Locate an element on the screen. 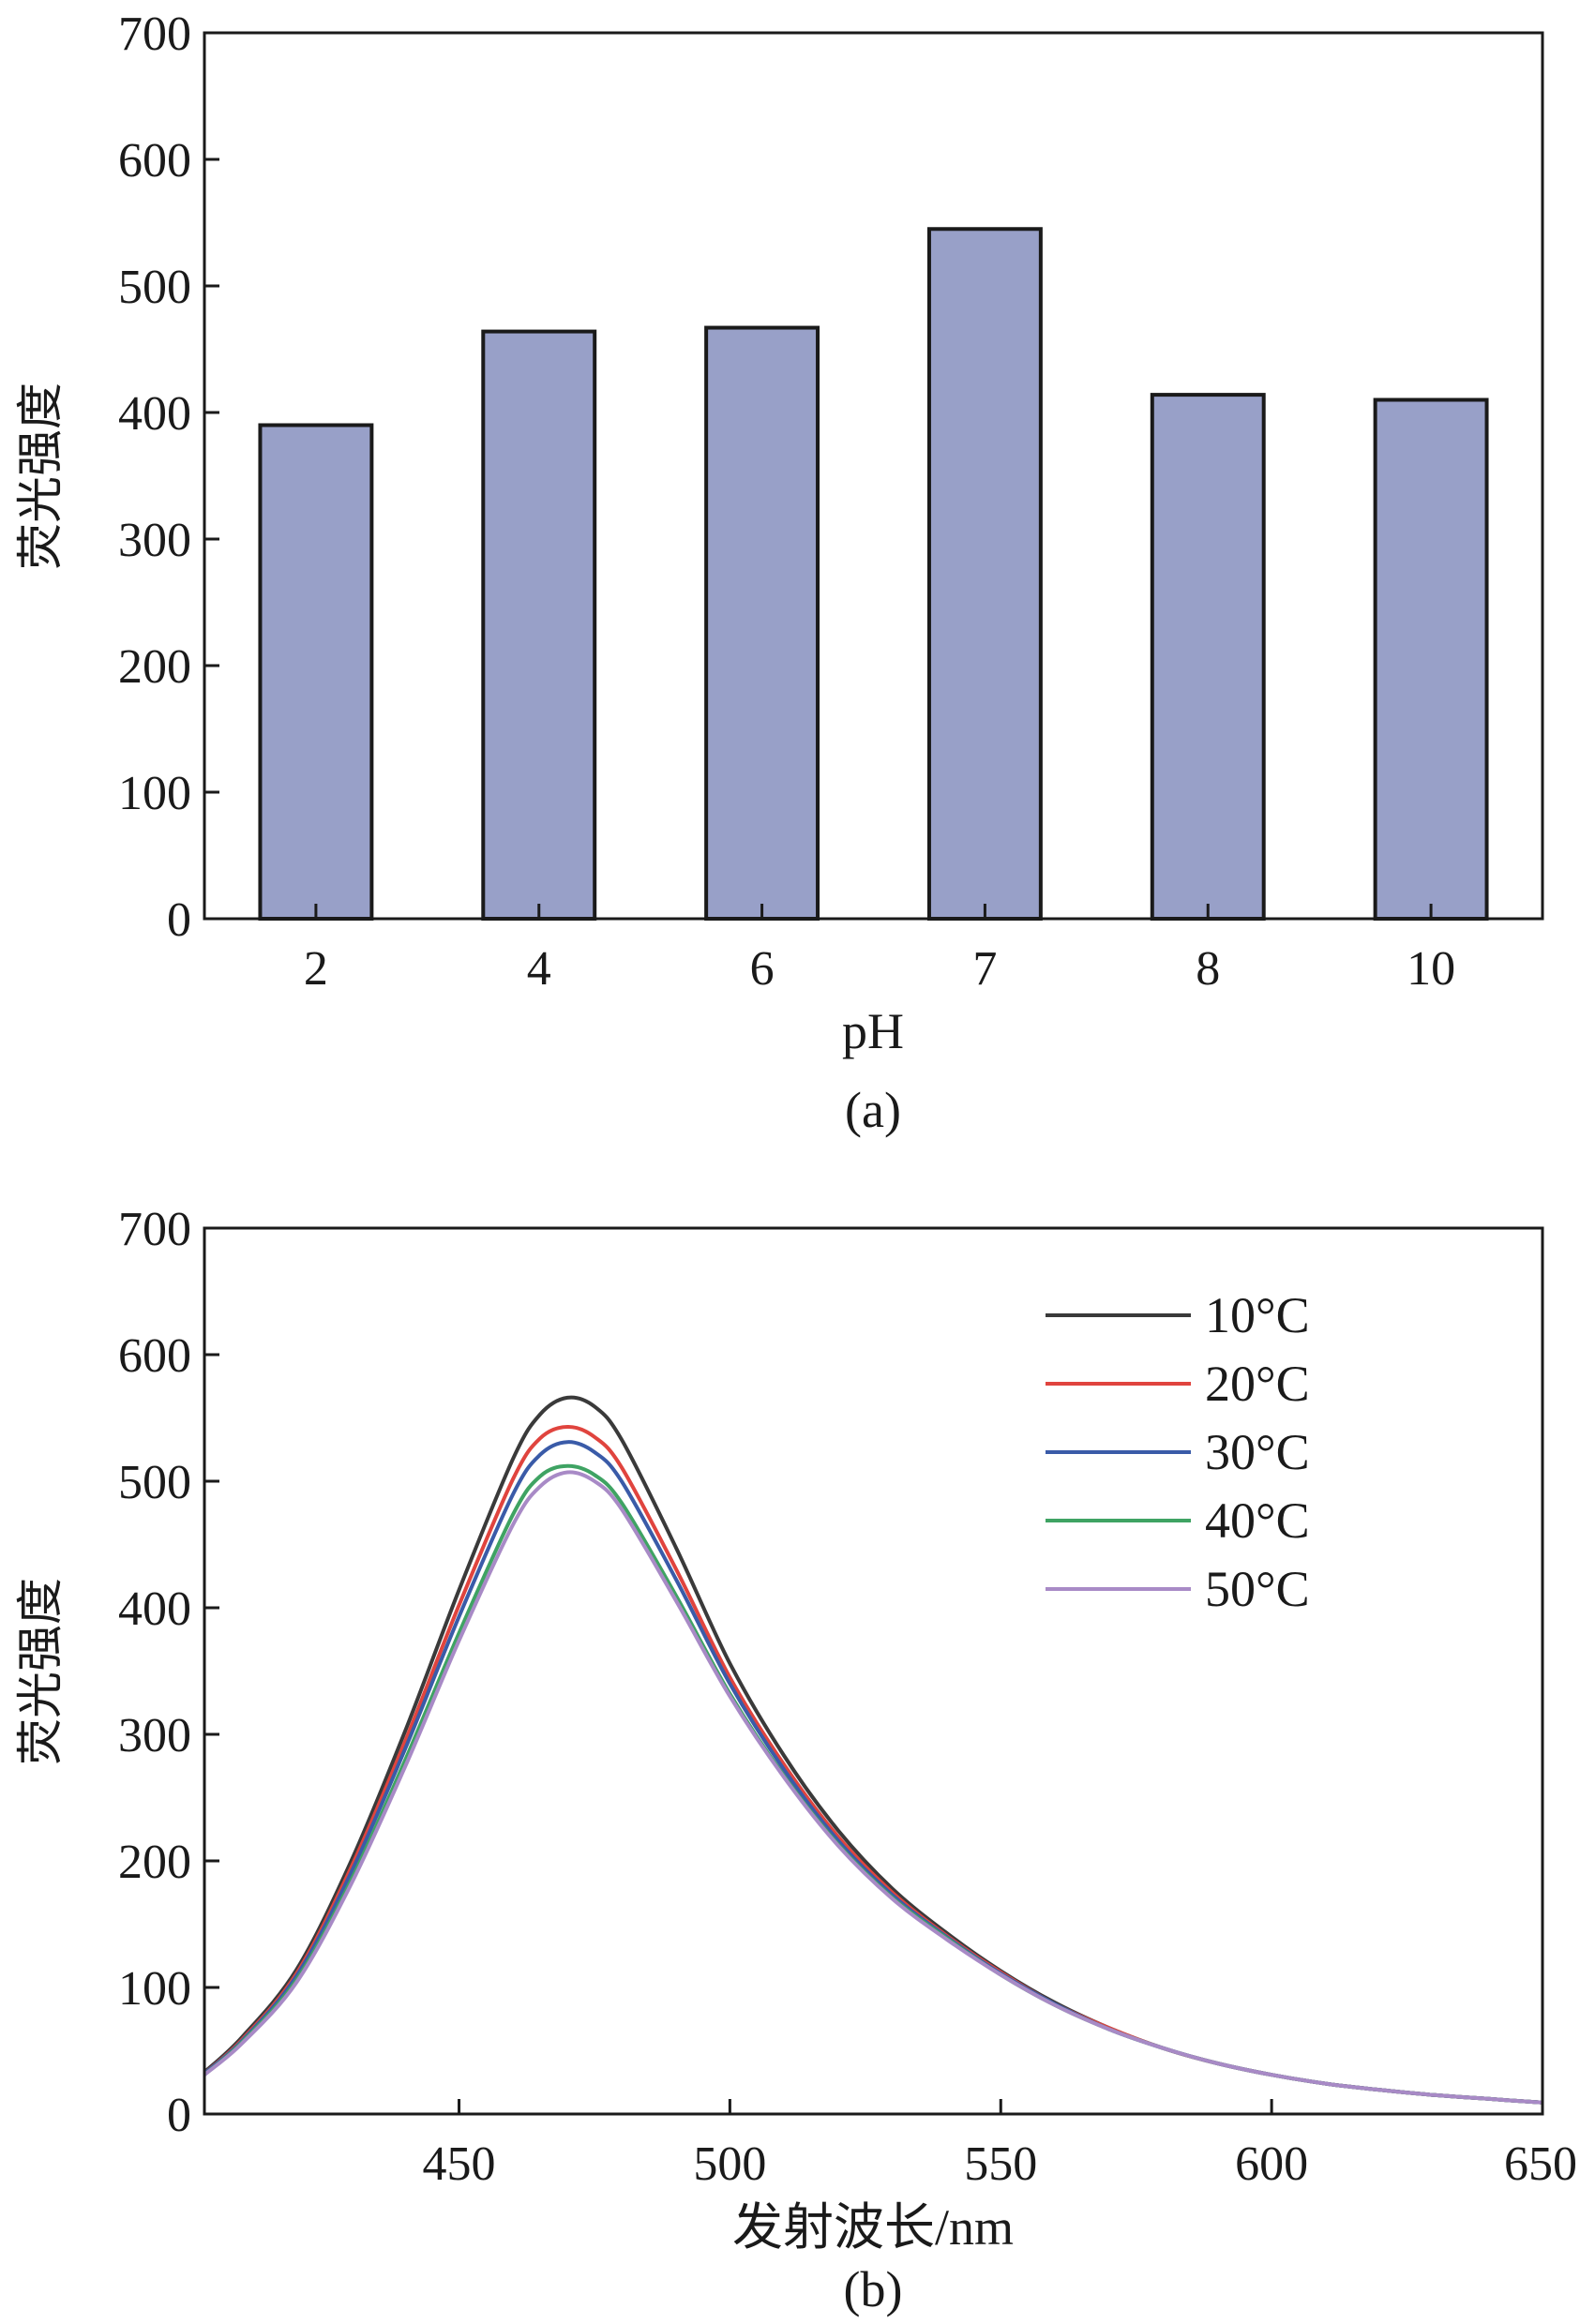 The image size is (1595, 2324). panel-caption: (b) is located at coordinates (873, 2289).